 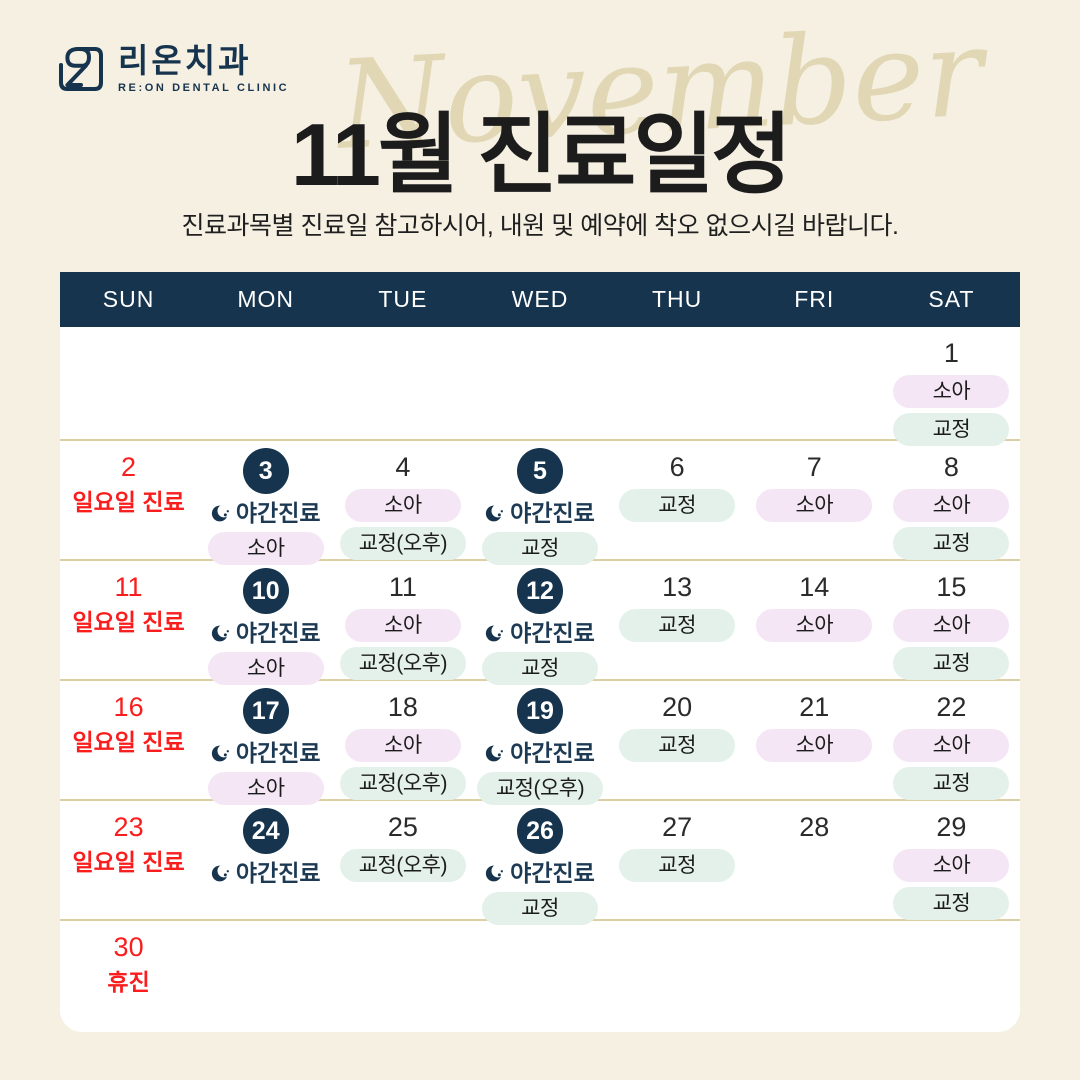 What do you see at coordinates (128, 982) in the screenshot?
I see `closed-note: 휴진` at bounding box center [128, 982].